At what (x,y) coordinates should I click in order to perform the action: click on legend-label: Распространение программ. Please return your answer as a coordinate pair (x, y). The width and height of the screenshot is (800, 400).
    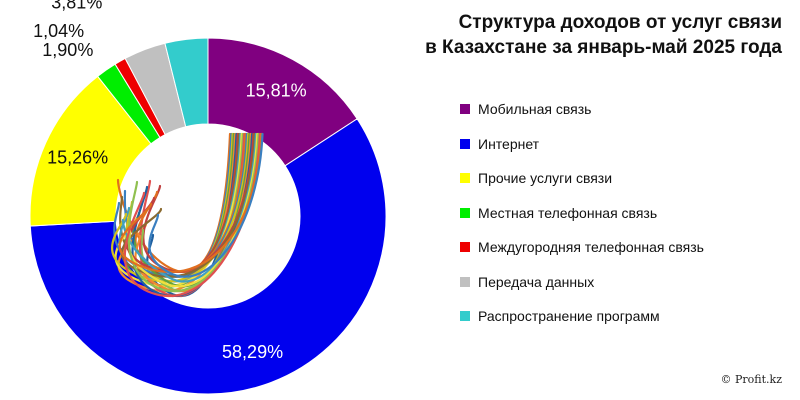
    Looking at the image, I should click on (569, 316).